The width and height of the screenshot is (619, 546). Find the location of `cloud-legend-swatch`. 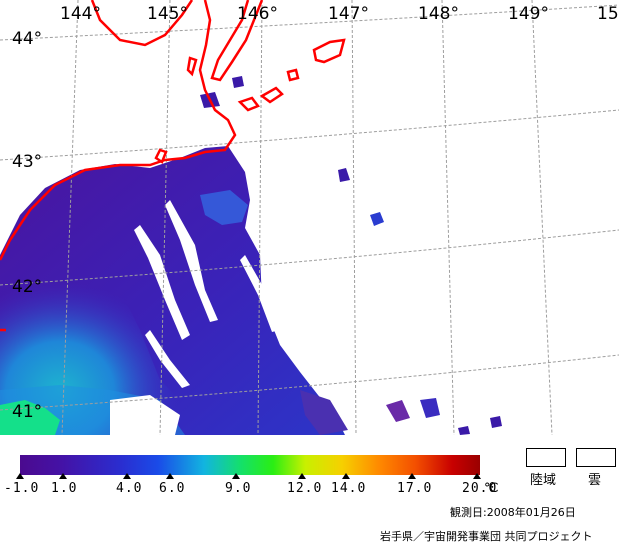

cloud-legend-swatch is located at coordinates (596, 457).